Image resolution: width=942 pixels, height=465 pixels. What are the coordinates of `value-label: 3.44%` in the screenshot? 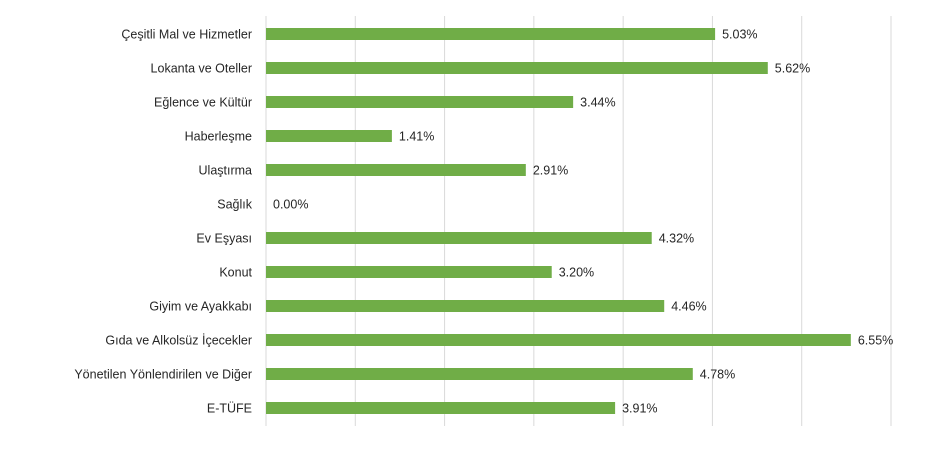 It's located at (597, 103).